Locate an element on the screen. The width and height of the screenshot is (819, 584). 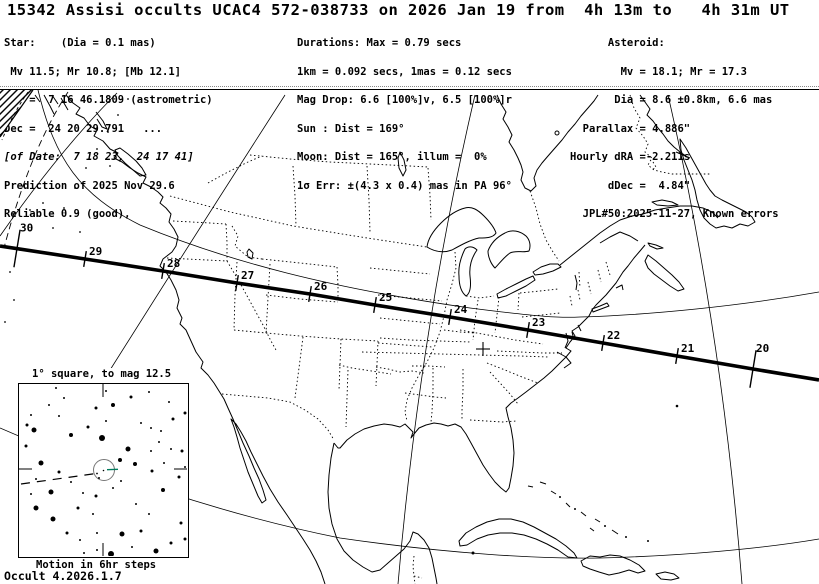
minute-tick-label: 25 is located at coordinates (385, 297).